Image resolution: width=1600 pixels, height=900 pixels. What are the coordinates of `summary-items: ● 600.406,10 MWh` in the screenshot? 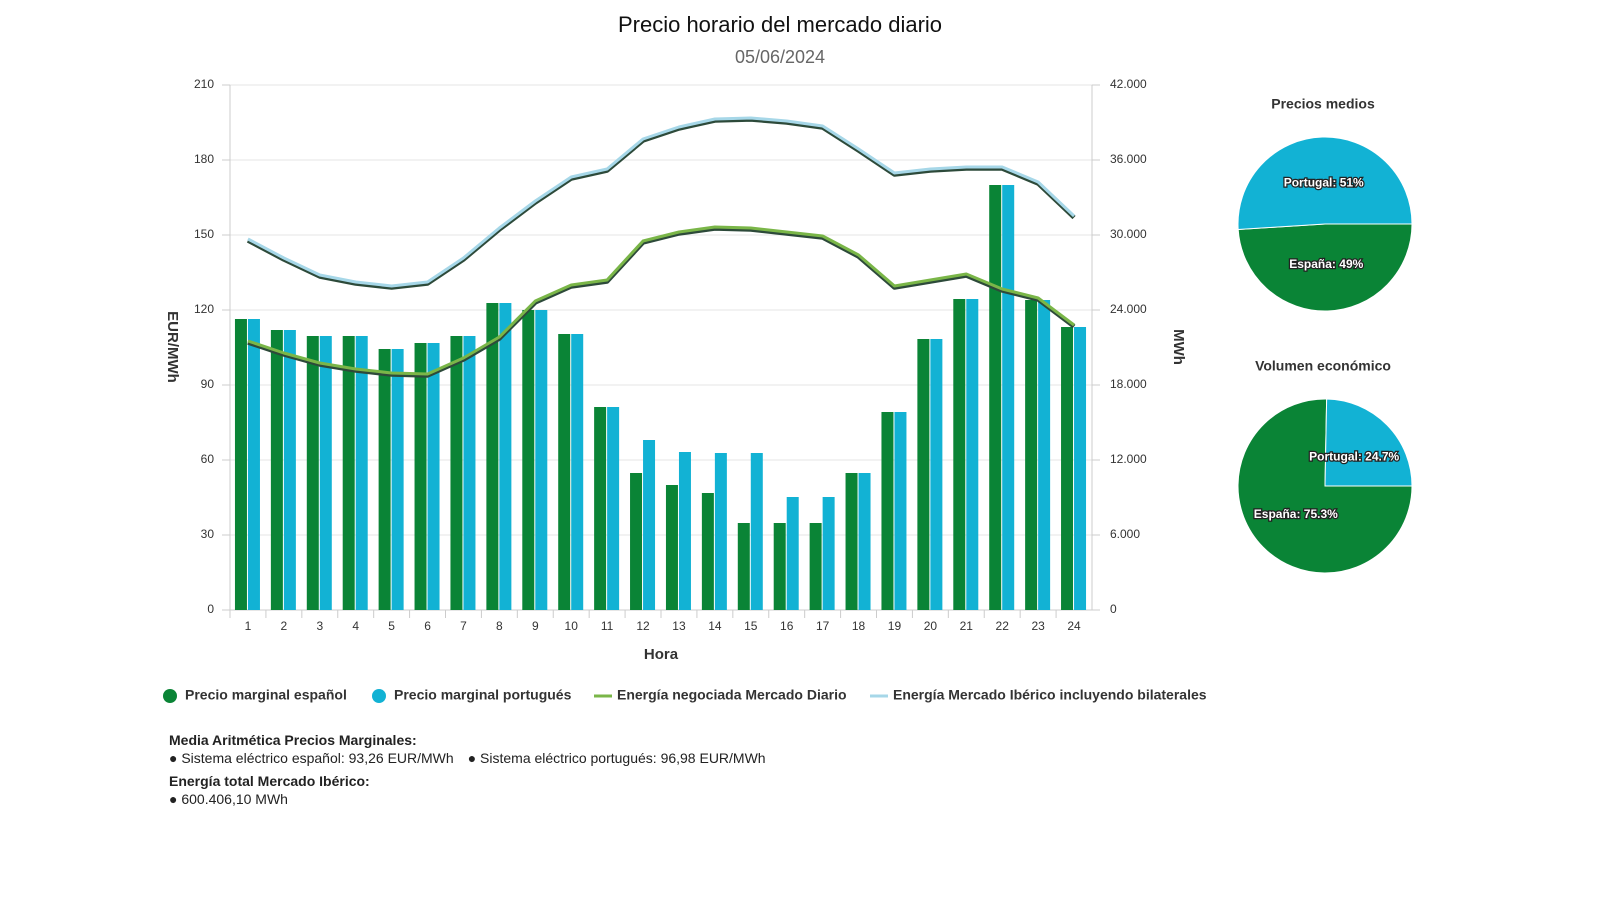 It's located at (474, 799).